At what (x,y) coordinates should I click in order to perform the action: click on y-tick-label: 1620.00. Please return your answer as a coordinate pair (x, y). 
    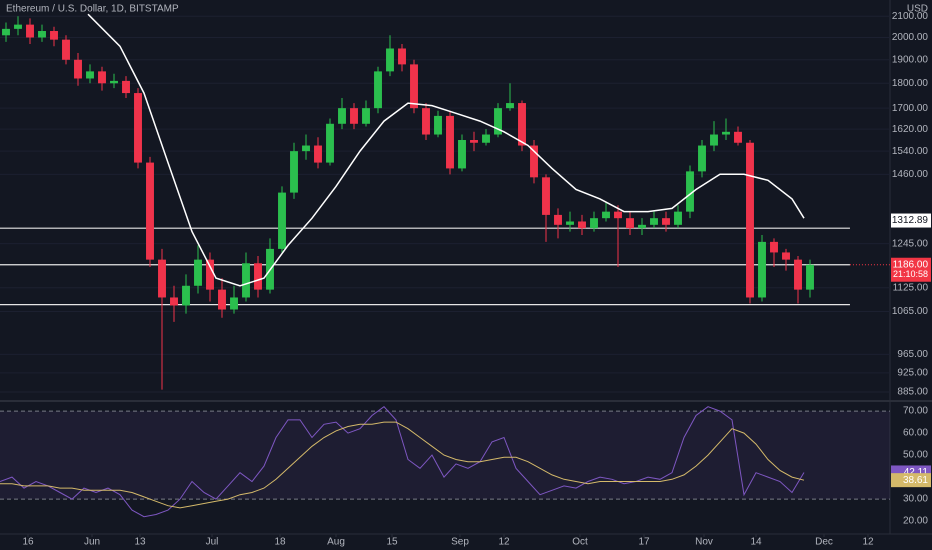
    Looking at the image, I should click on (910, 129).